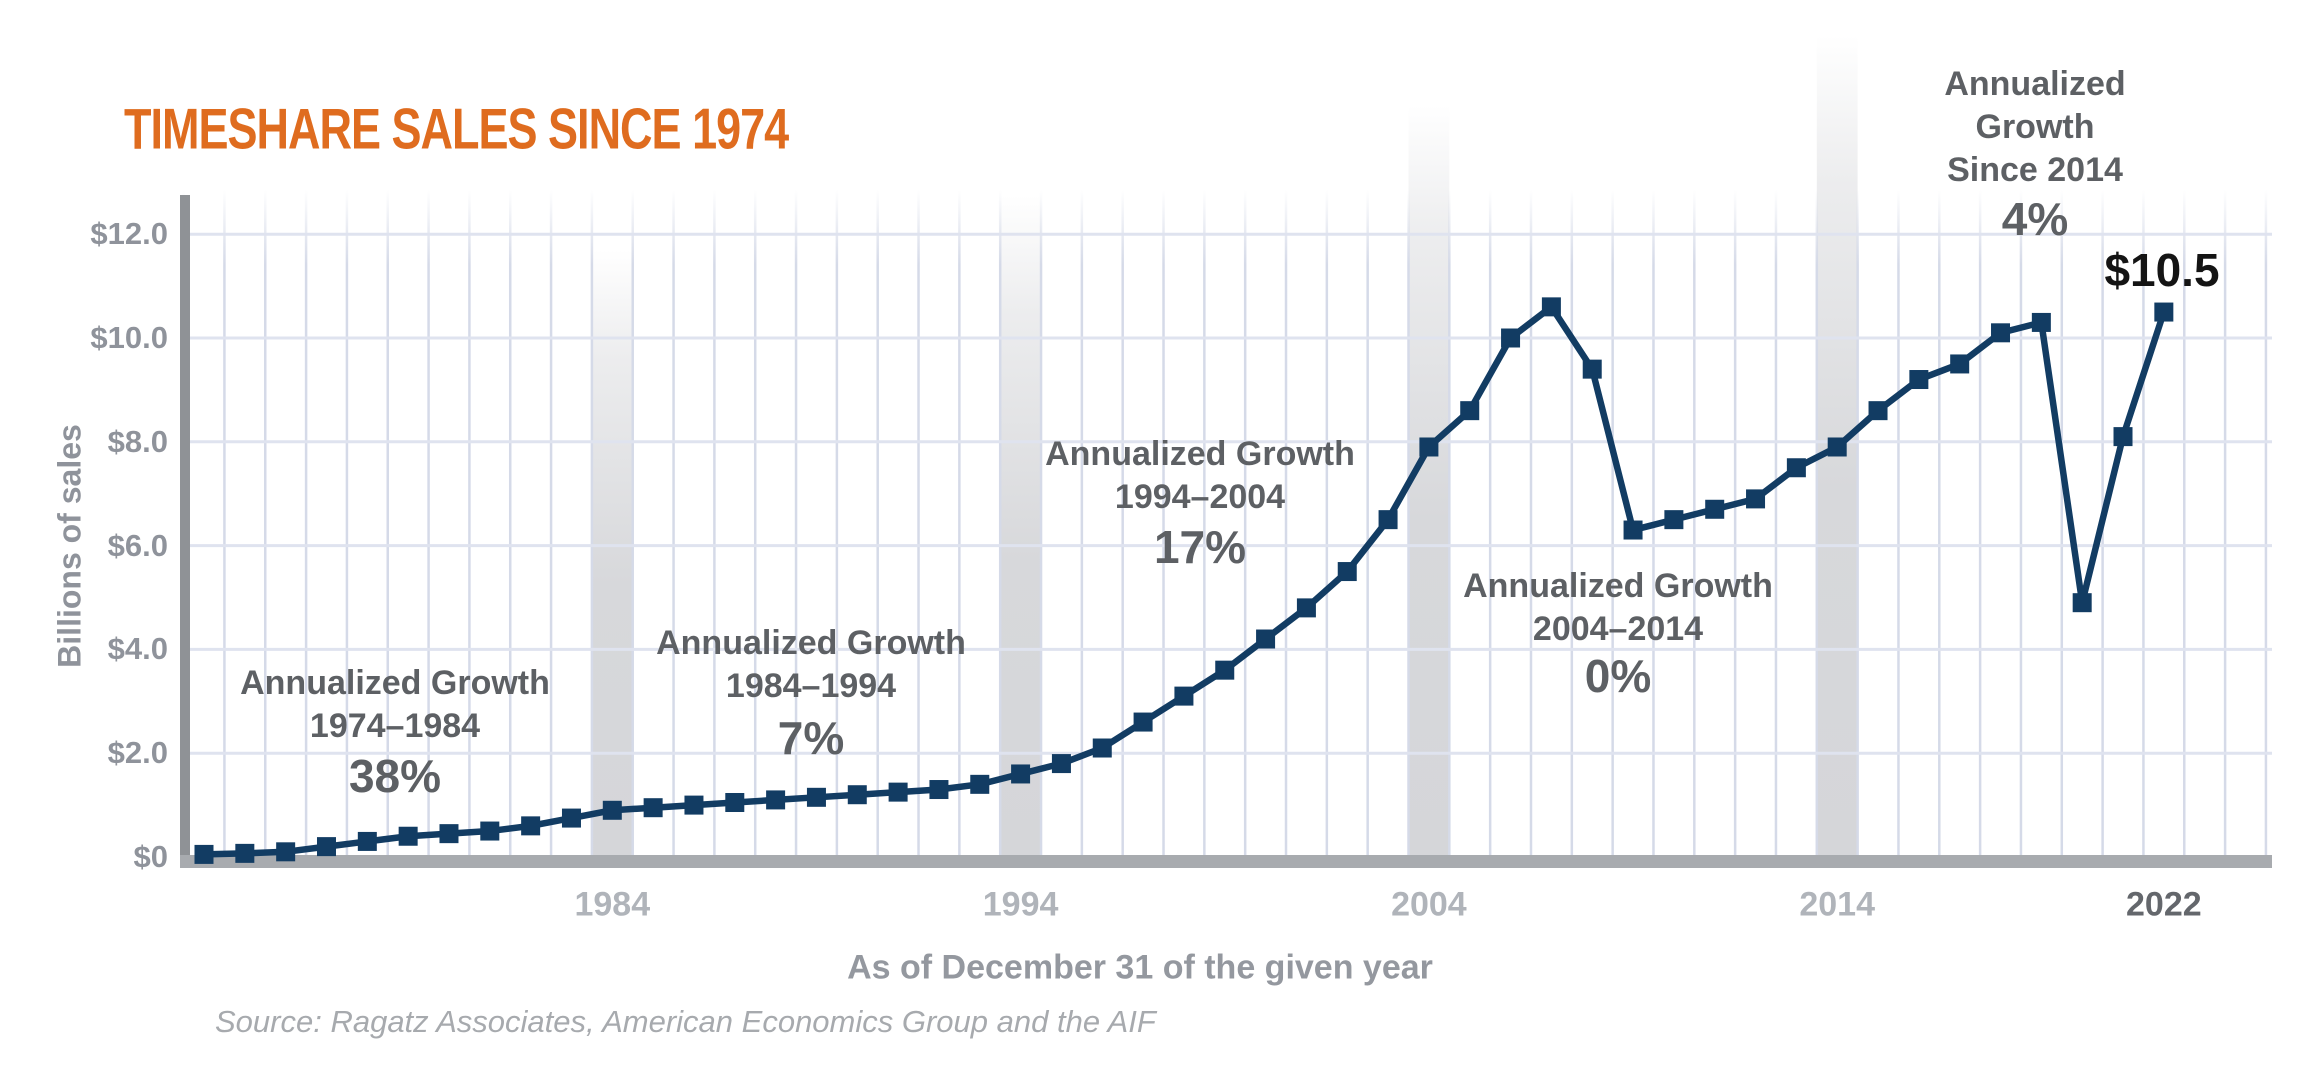 This screenshot has height=1089, width=2306. I want to click on data-point-2020, so click(2082, 603).